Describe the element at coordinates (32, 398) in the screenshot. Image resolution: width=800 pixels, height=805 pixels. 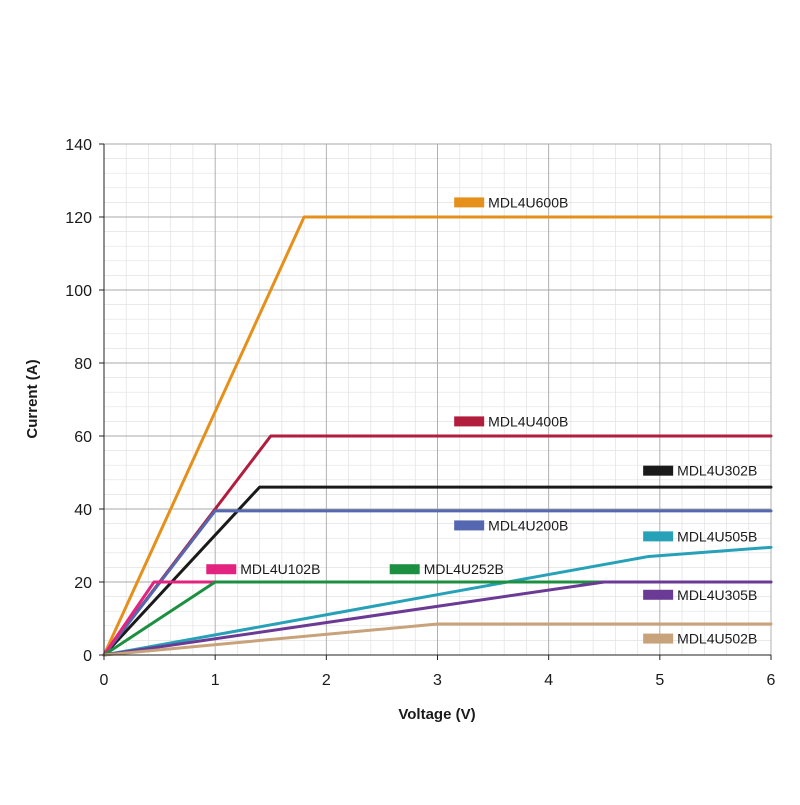
I see `y-axis-title: Current (A)` at that location.